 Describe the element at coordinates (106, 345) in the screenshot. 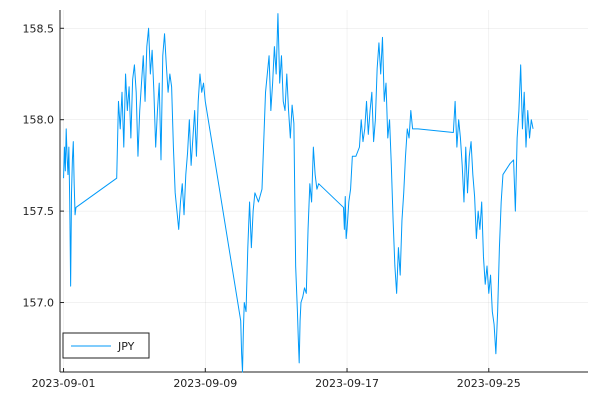

I see `legend: JPY` at that location.